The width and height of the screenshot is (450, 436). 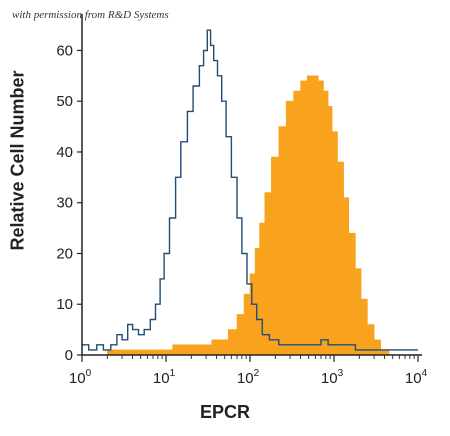 I want to click on x-tick-label: 10⁴, so click(x=416, y=377).